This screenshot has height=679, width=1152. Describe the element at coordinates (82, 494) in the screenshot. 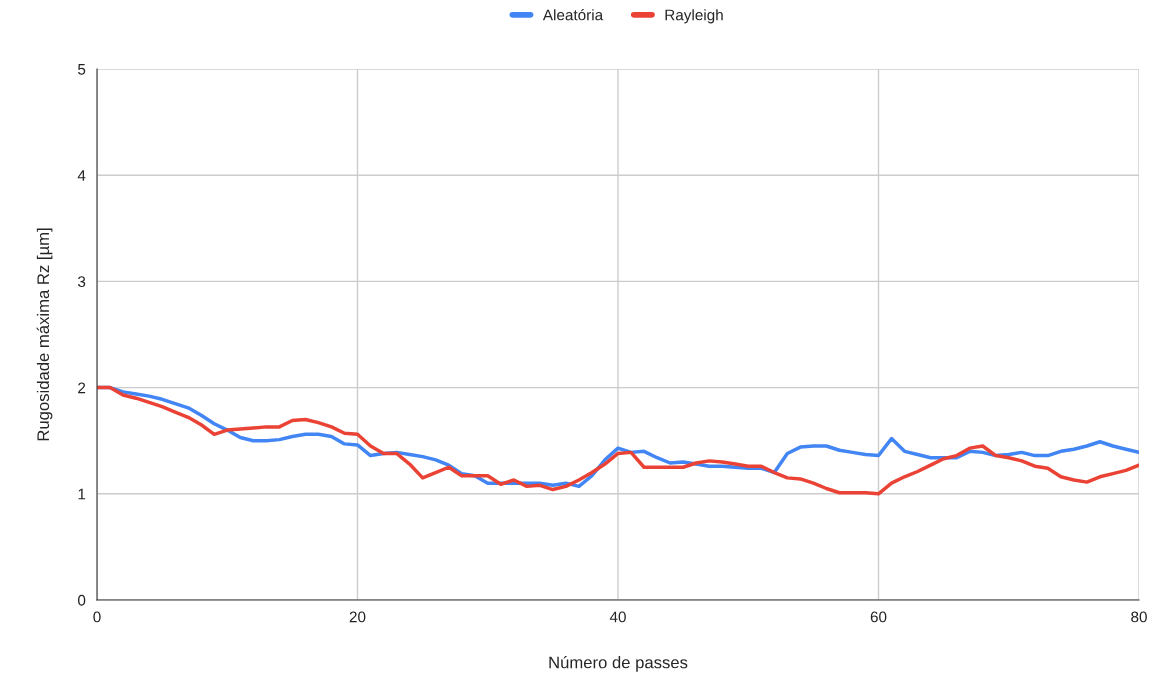

I see `y-tick-label: 1` at that location.